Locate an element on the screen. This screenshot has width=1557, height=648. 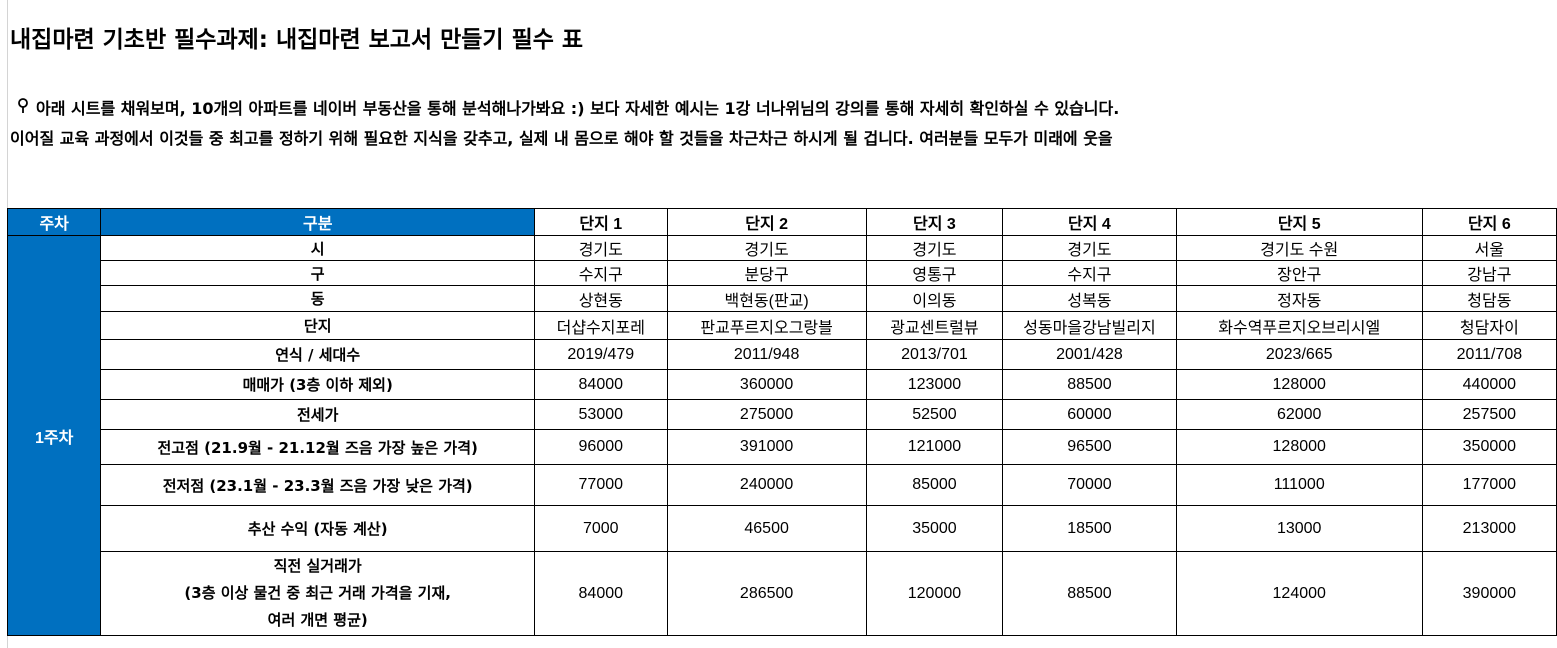
header-category: 구분 is located at coordinates (318, 222).